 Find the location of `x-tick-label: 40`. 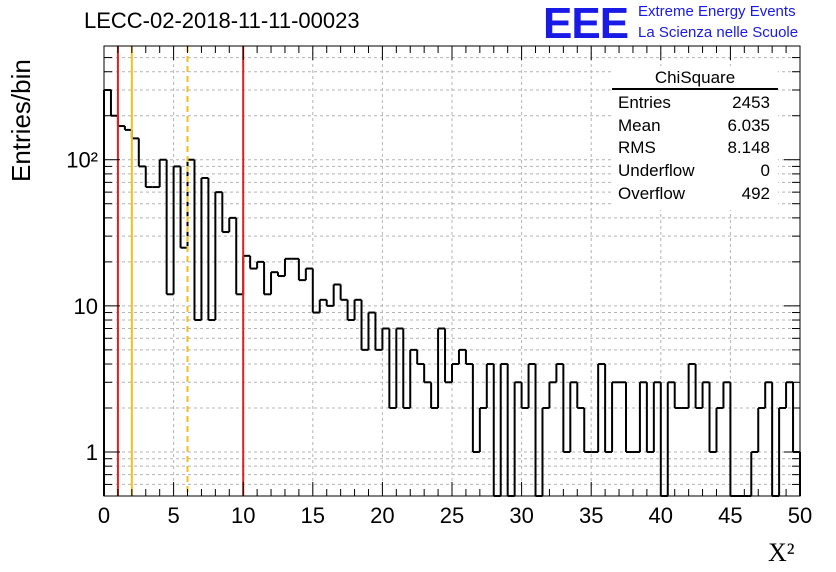

x-tick-label: 40 is located at coordinates (661, 515).